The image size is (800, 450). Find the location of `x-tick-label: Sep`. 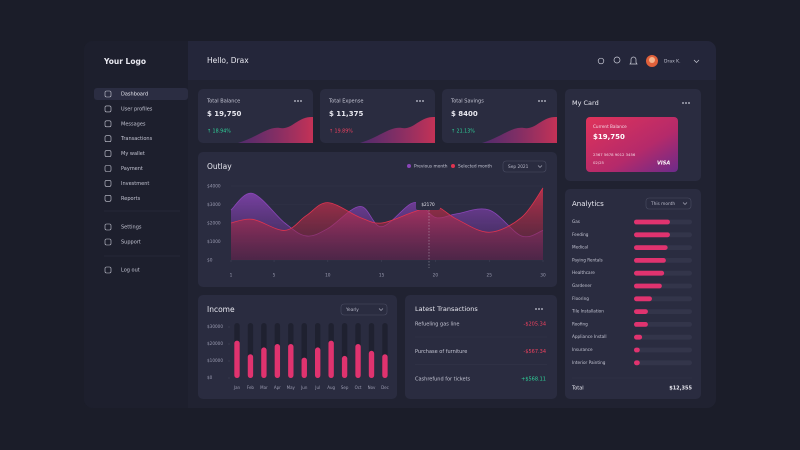

x-tick-label: Sep is located at coordinates (345, 387).